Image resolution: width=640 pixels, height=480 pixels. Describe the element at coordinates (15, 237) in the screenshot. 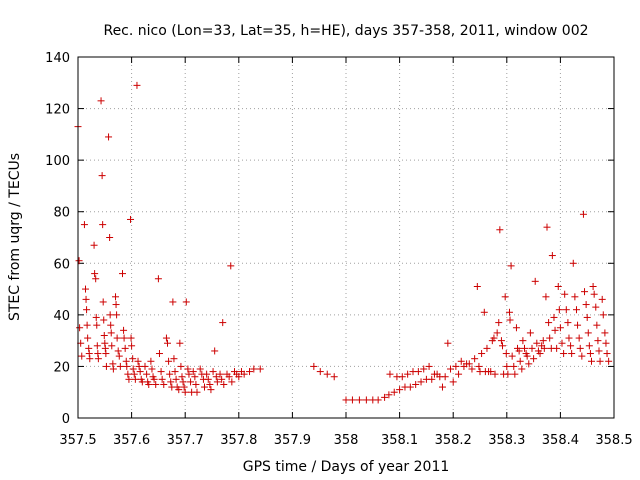

I see `y-axis-title: STEC from uqrg / TECUs` at that location.